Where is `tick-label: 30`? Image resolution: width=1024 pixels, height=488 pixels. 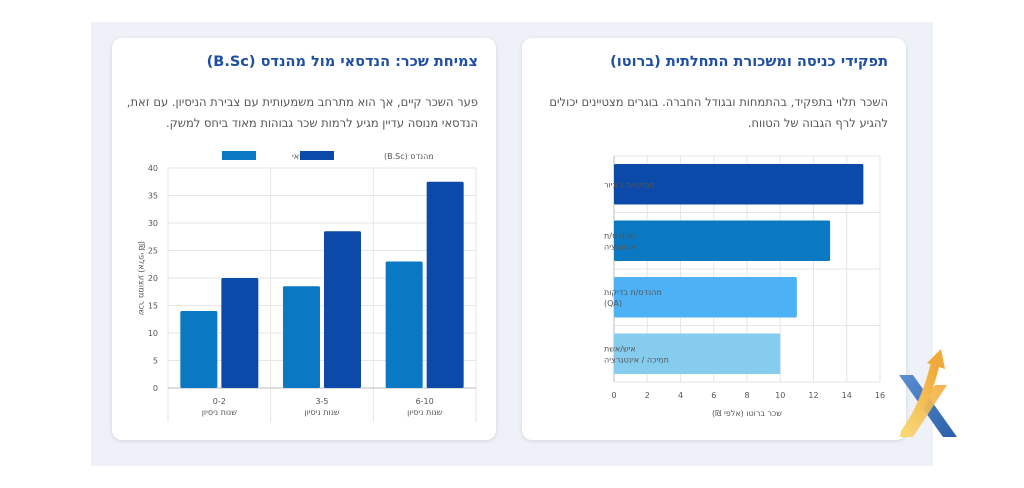 tick-label: 30 is located at coordinates (153, 223).